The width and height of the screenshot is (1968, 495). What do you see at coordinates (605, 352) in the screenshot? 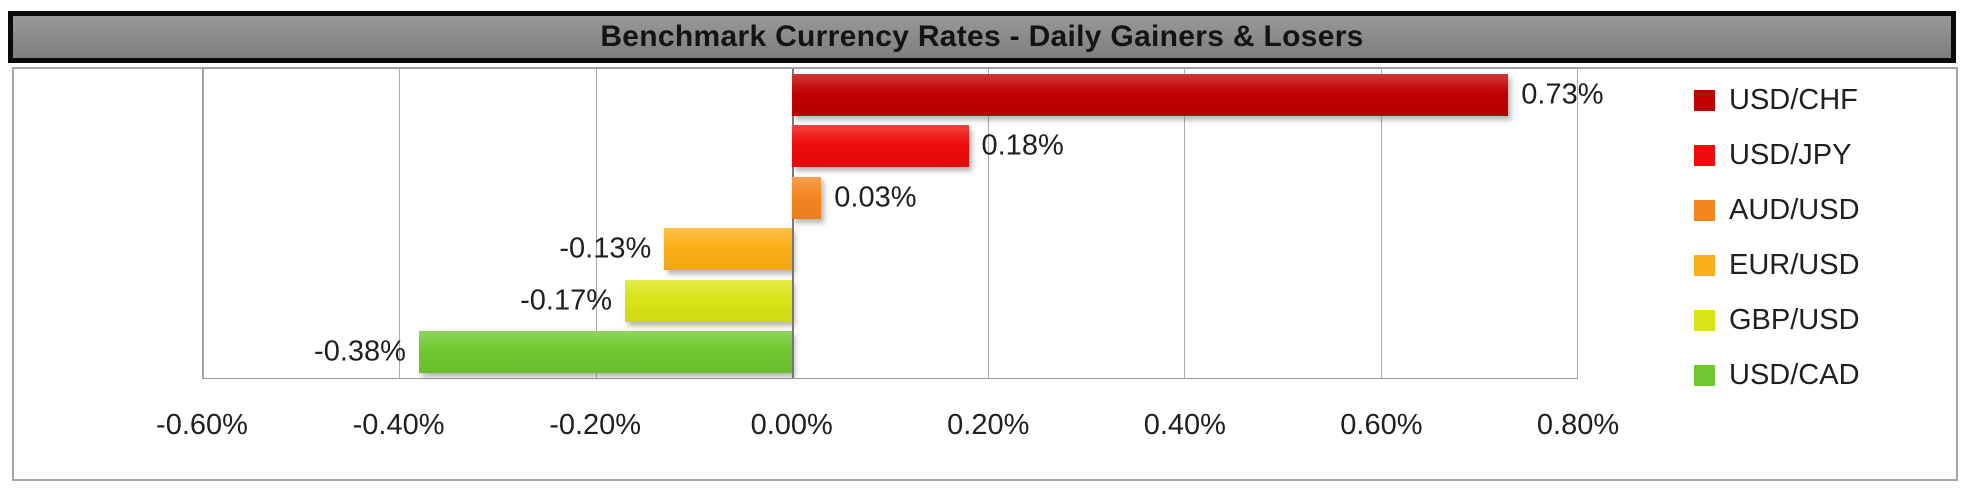
I see `bar-usd-cad` at bounding box center [605, 352].